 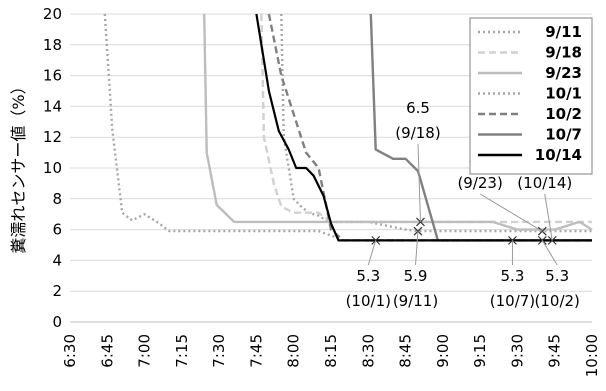 What do you see at coordinates (517, 351) in the screenshot?
I see `x-tick-label: 9:30` at bounding box center [517, 351].